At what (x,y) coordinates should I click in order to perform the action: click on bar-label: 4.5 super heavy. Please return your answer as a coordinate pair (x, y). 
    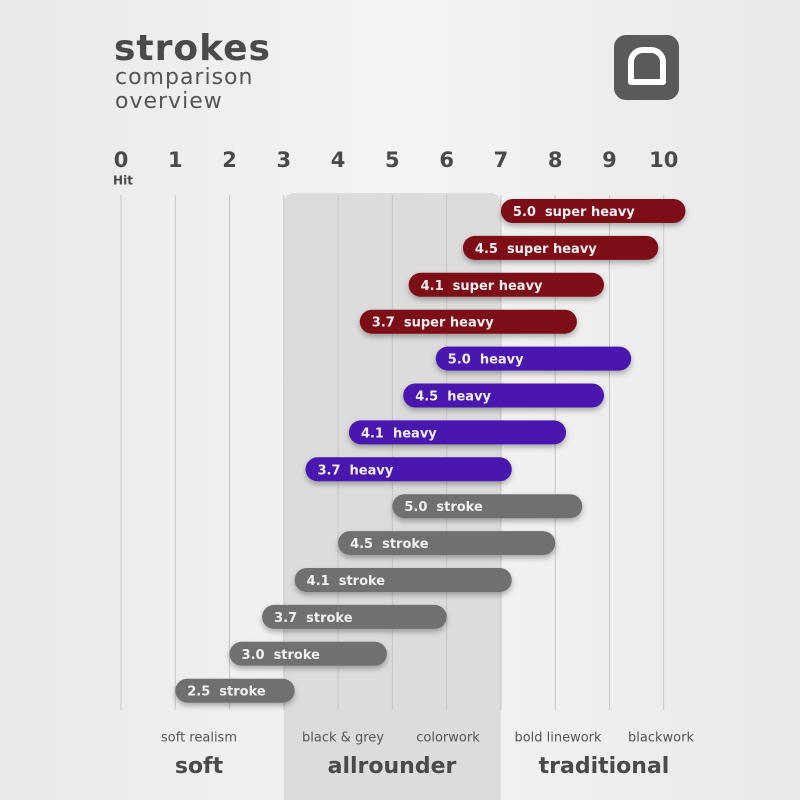
    Looking at the image, I should click on (536, 248).